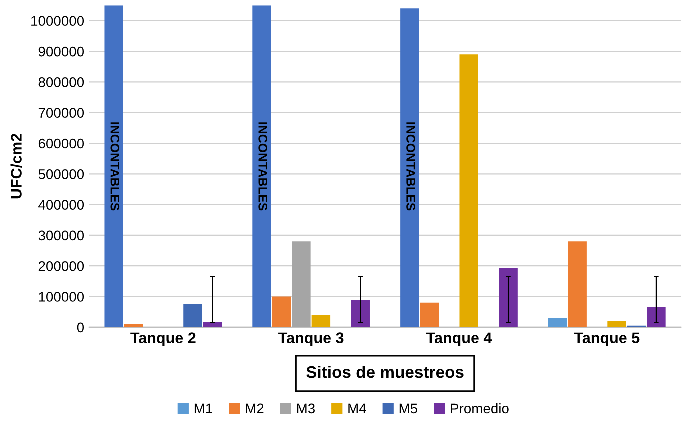 The image size is (688, 428). What do you see at coordinates (480, 408) in the screenshot?
I see `legend-label: Promedio` at bounding box center [480, 408].